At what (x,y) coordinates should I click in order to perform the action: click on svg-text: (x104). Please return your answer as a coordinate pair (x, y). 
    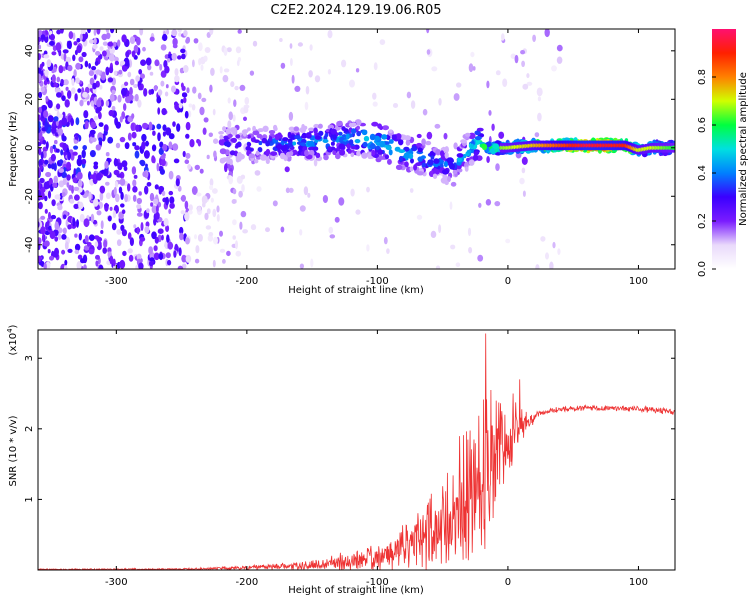
    Looking at the image, I should click on (12, 339).